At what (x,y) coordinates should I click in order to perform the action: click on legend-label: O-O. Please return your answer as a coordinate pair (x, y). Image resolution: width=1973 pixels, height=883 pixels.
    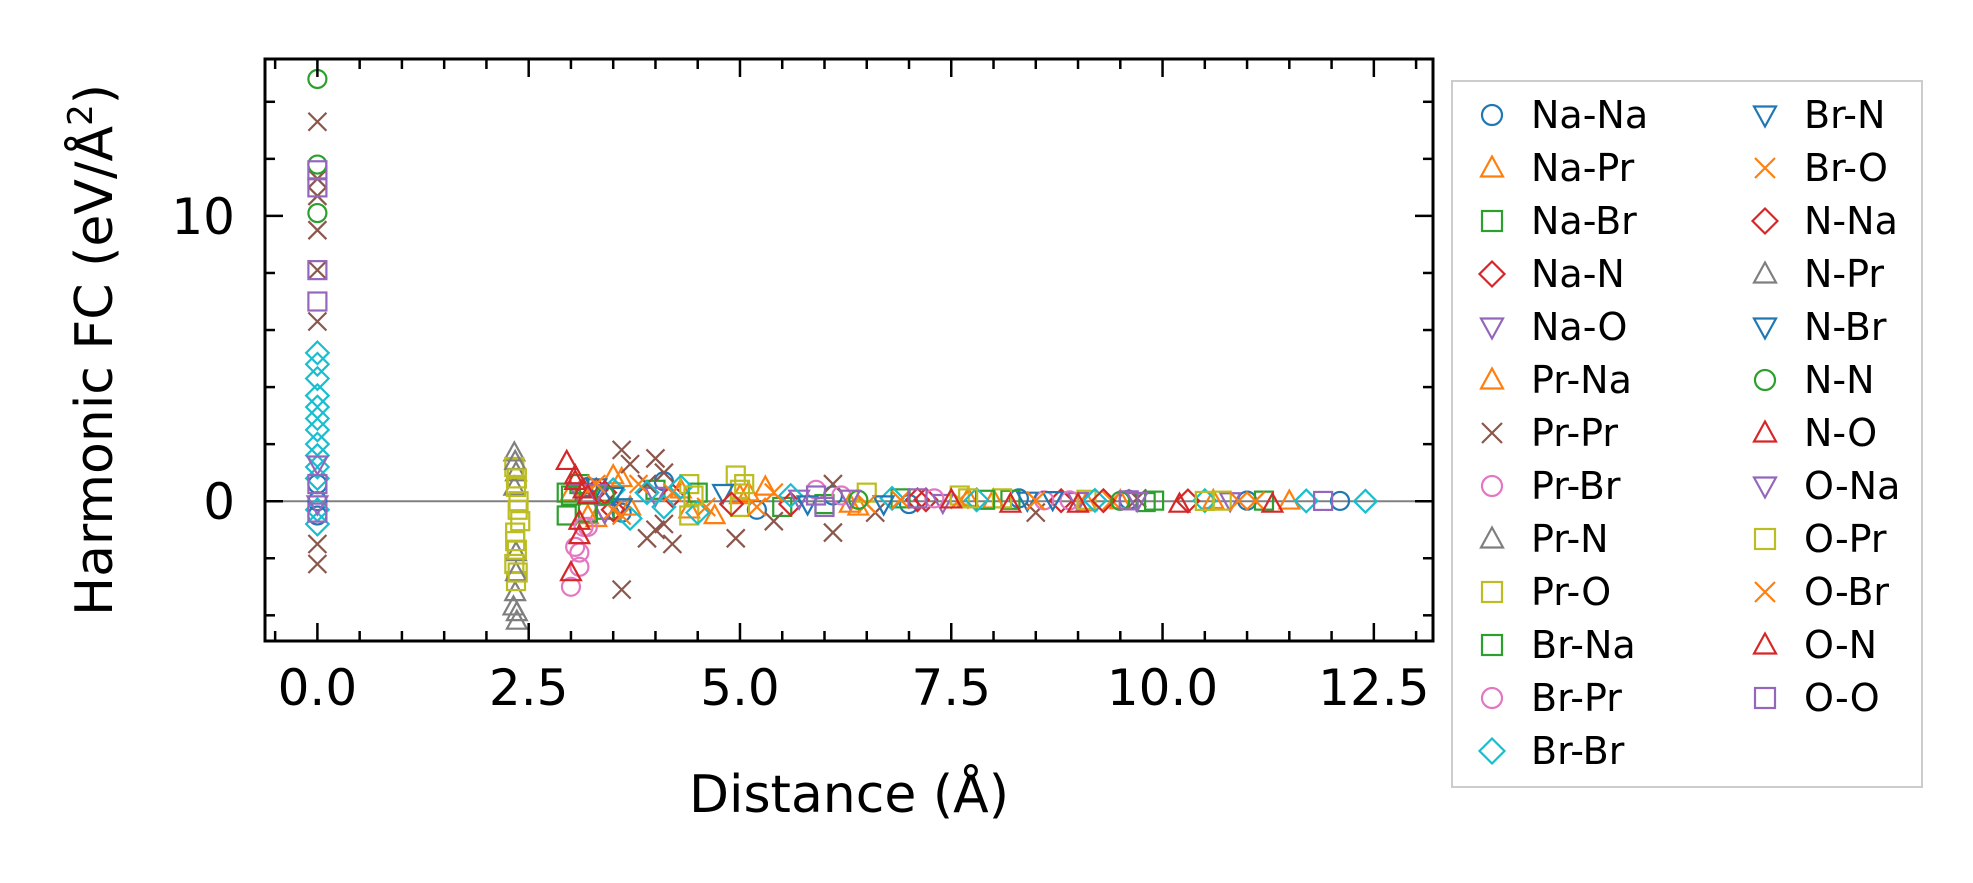
    Looking at the image, I should click on (1842, 698).